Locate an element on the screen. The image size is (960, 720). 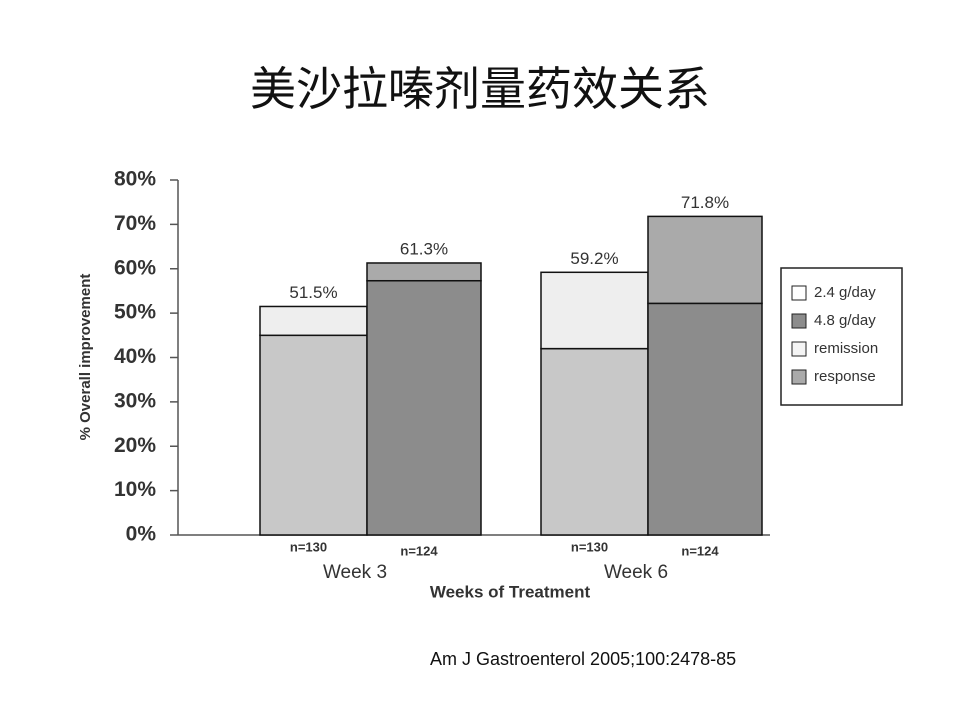
y-tick-label: 30% is located at coordinates (135, 400).